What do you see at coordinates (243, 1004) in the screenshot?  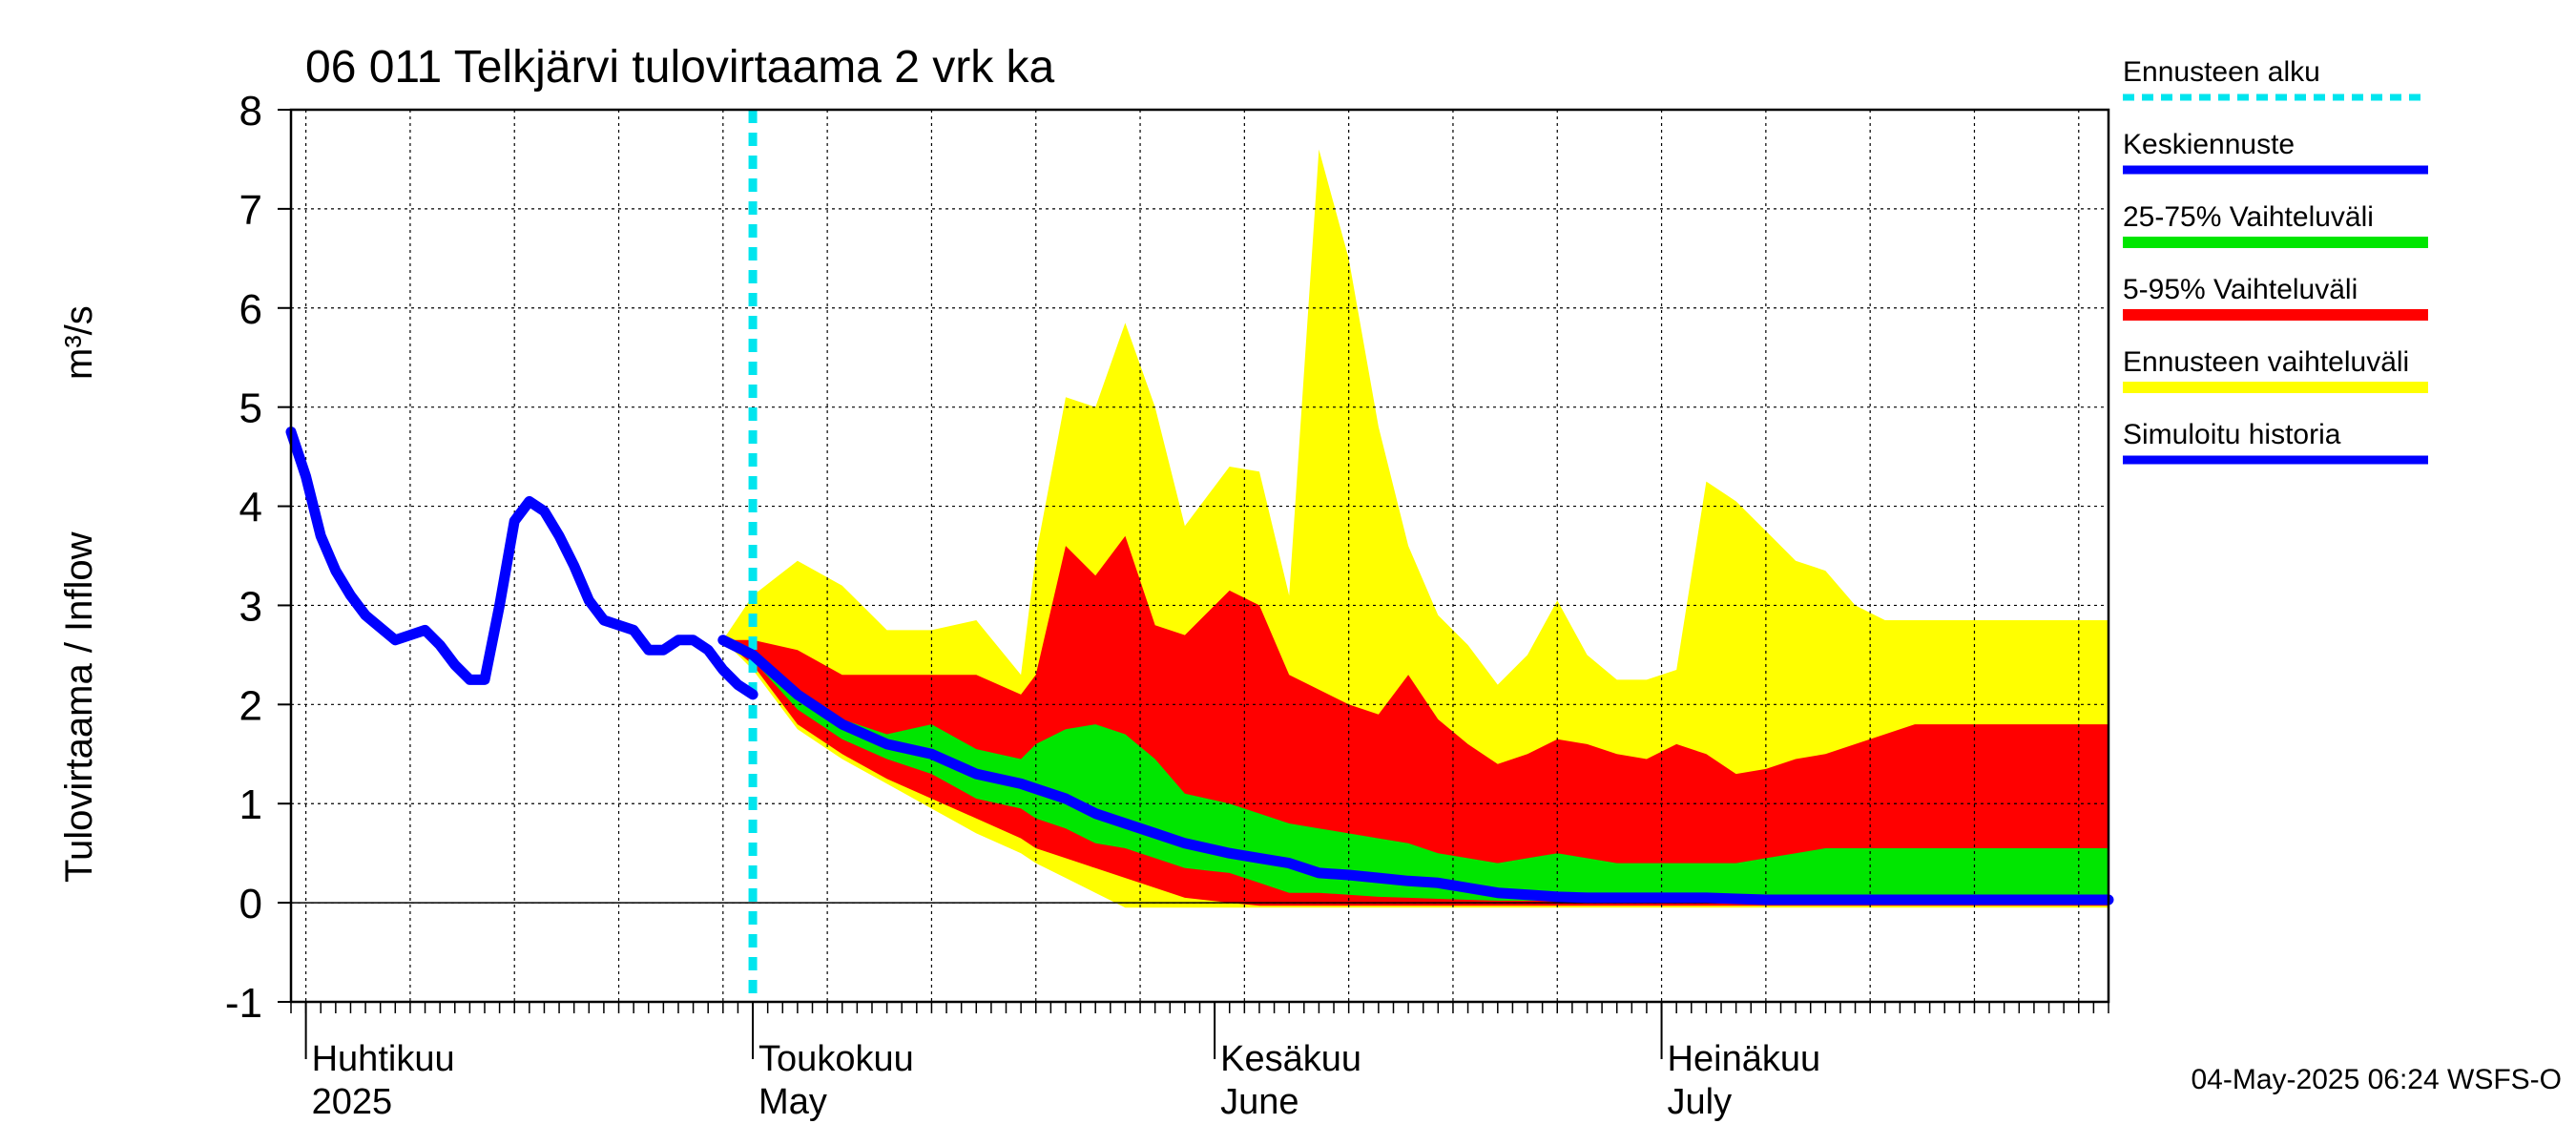 I see `y-tick-label: -1` at bounding box center [243, 1004].